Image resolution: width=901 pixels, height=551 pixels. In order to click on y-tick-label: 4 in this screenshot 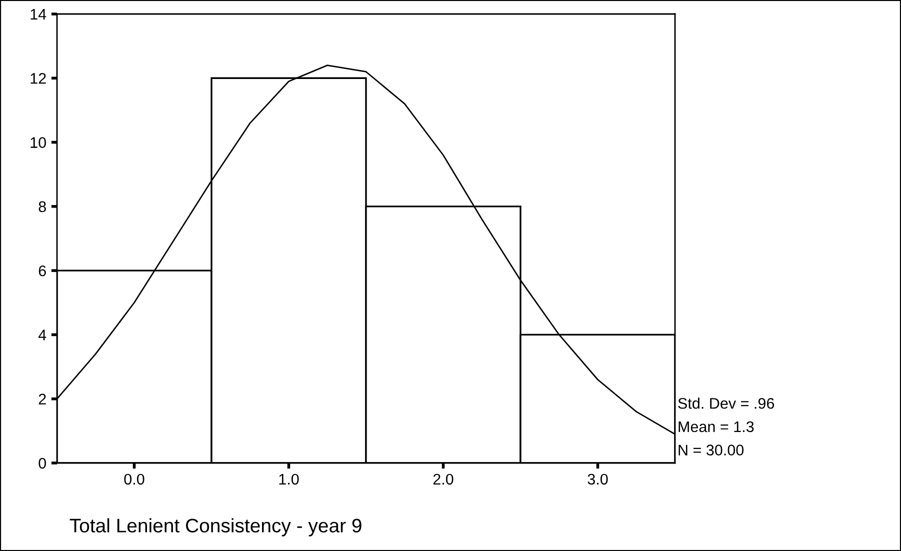, I will do `click(42, 335)`.